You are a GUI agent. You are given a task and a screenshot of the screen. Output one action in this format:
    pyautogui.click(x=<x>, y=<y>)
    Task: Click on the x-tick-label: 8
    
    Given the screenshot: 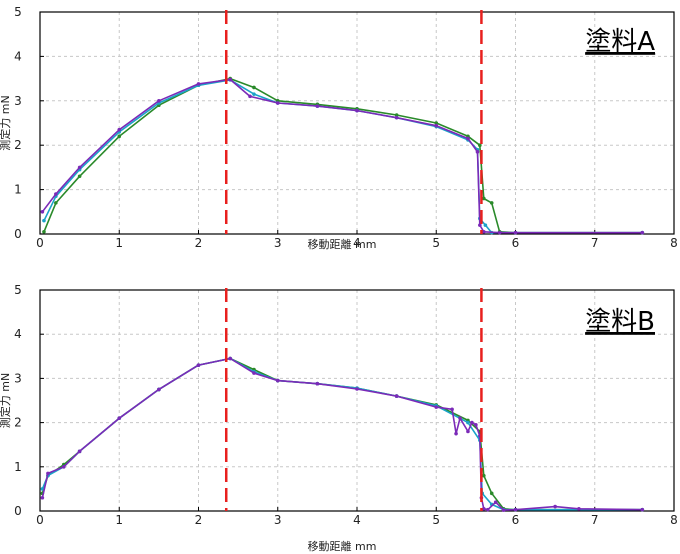 What is the action you would take?
    pyautogui.click(x=674, y=520)
    